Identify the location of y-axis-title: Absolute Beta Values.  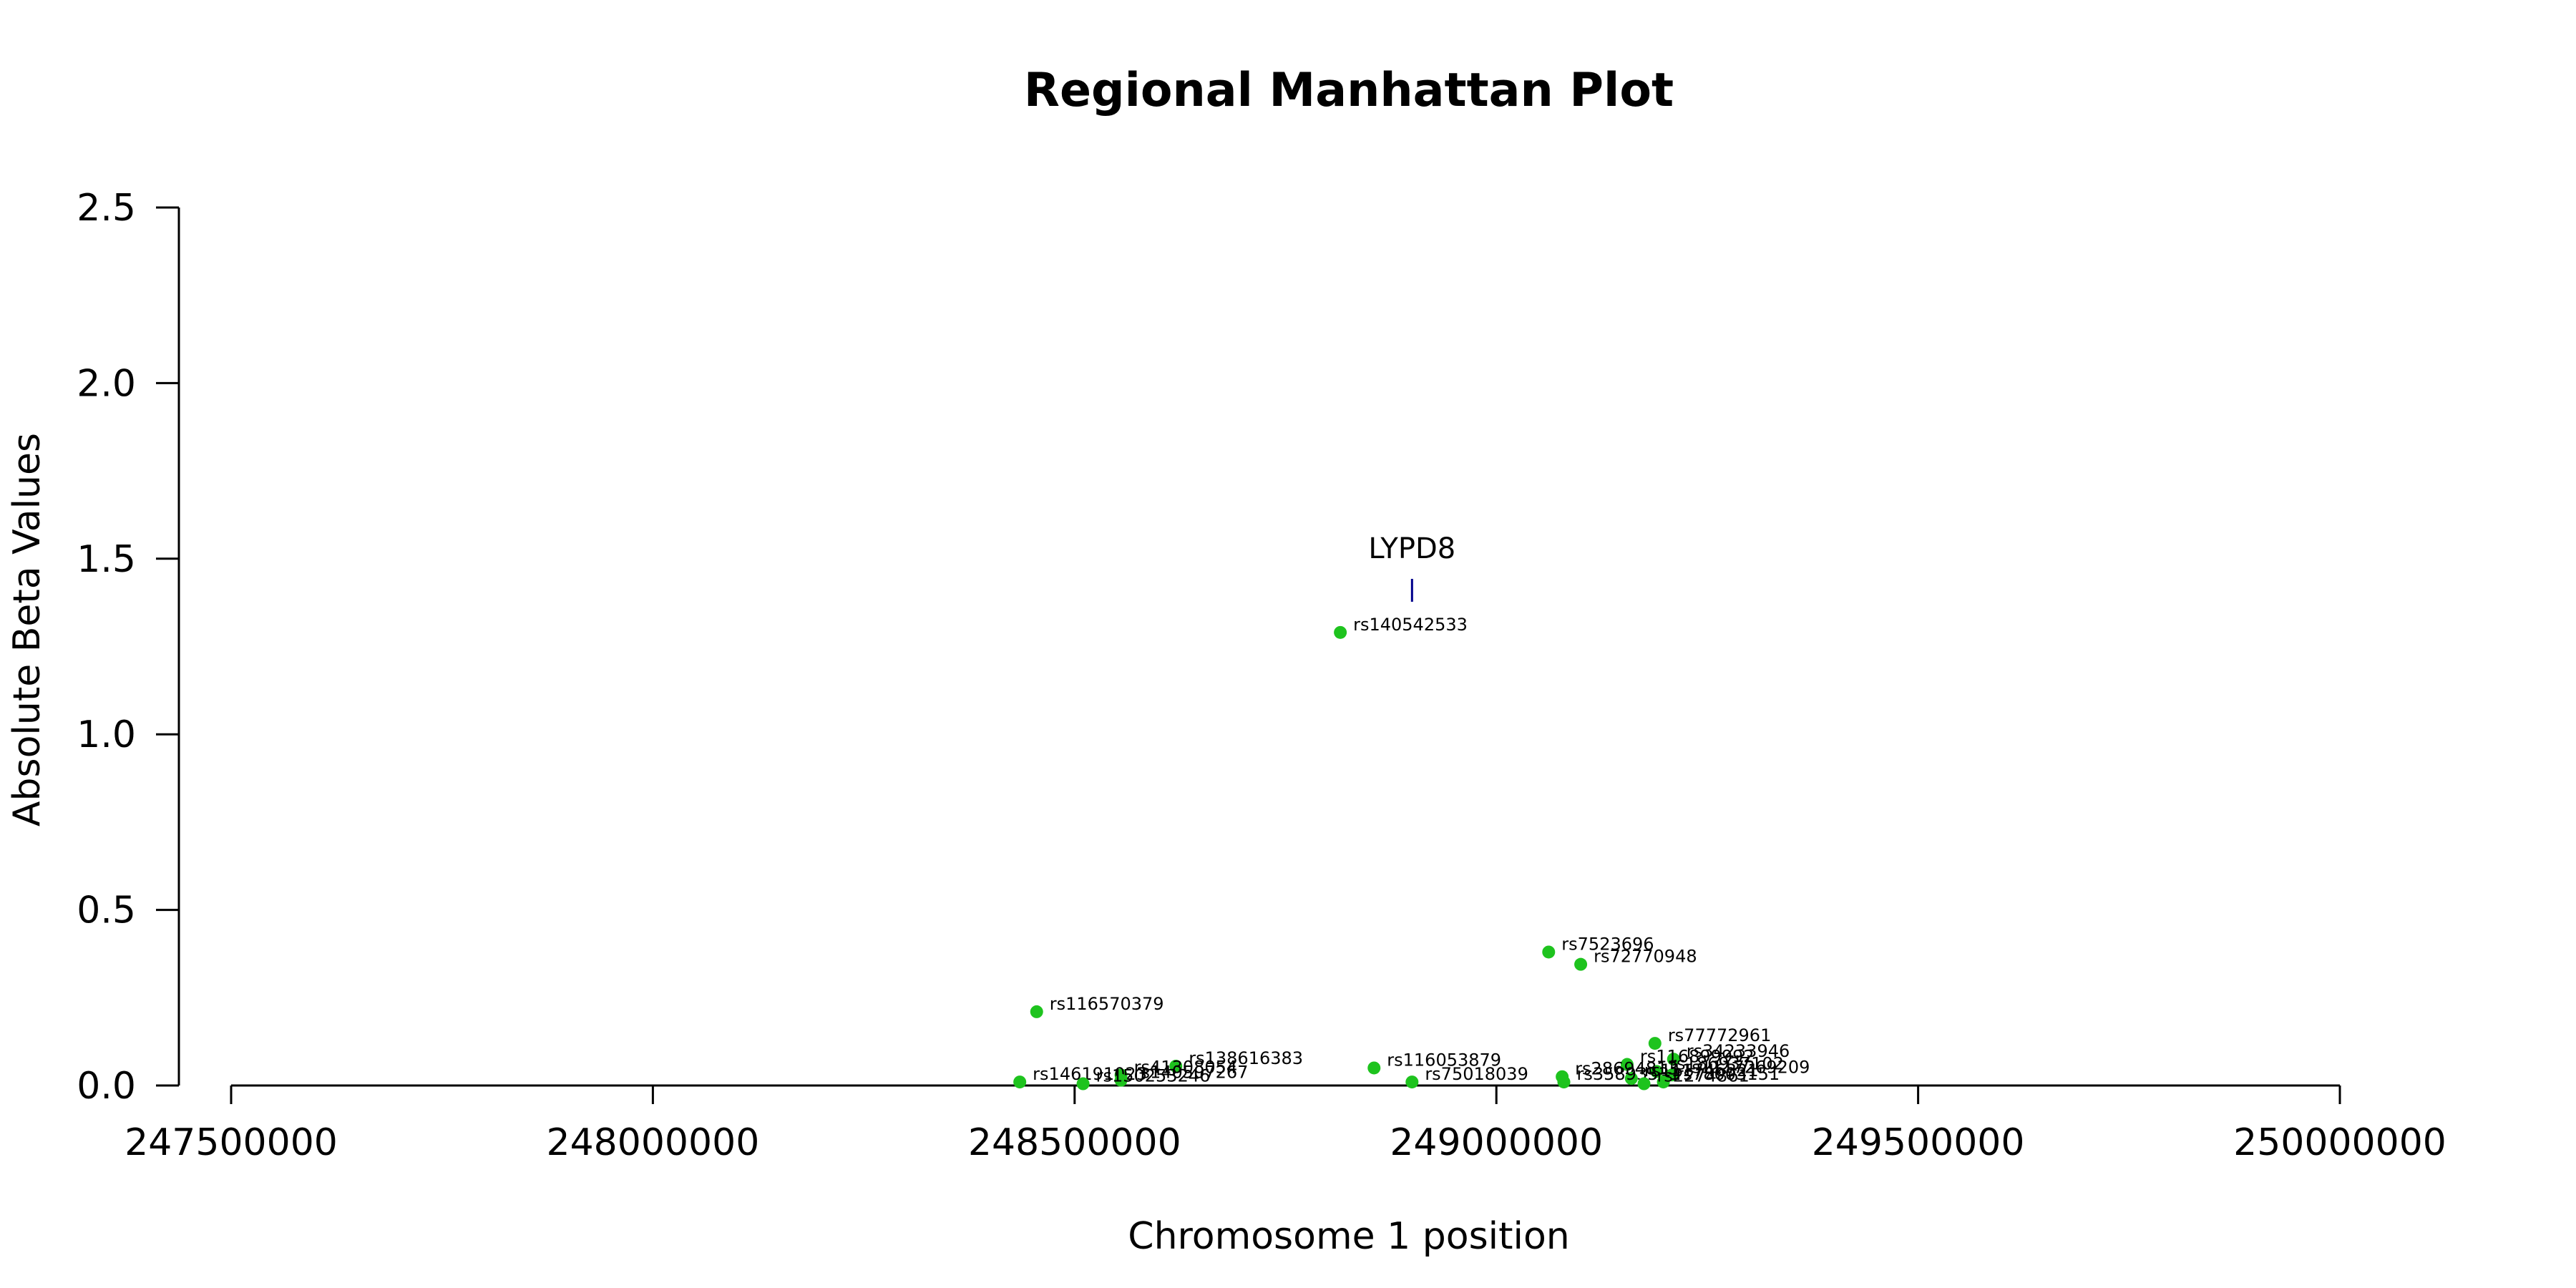
(27, 629).